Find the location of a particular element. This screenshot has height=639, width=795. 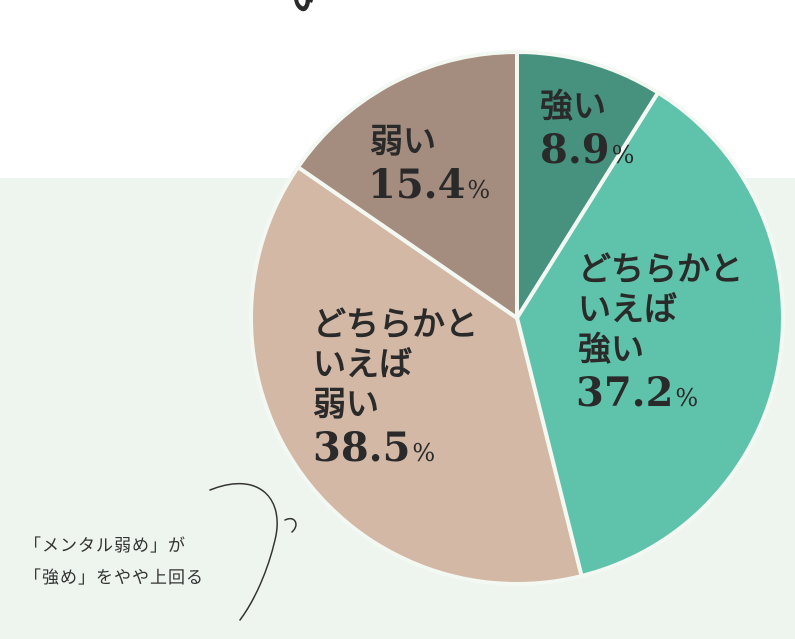

annotation-note: 「メンタル弱め」が 「強め」をやや上回る is located at coordinates (144, 562).